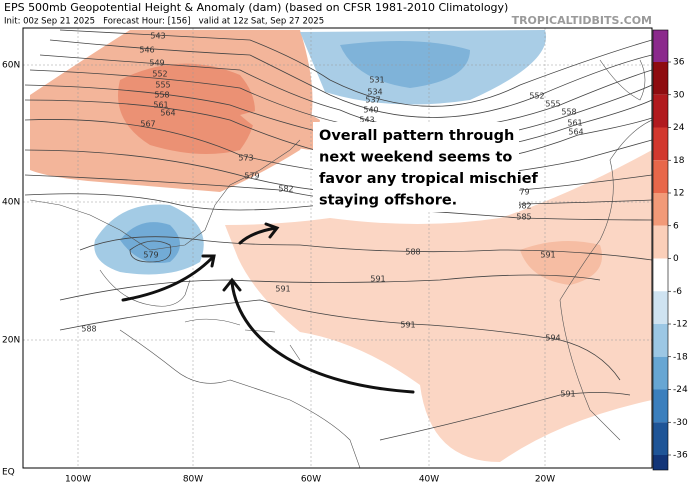 The width and height of the screenshot is (690, 491). I want to click on colorbar-label: 0, so click(676, 259).